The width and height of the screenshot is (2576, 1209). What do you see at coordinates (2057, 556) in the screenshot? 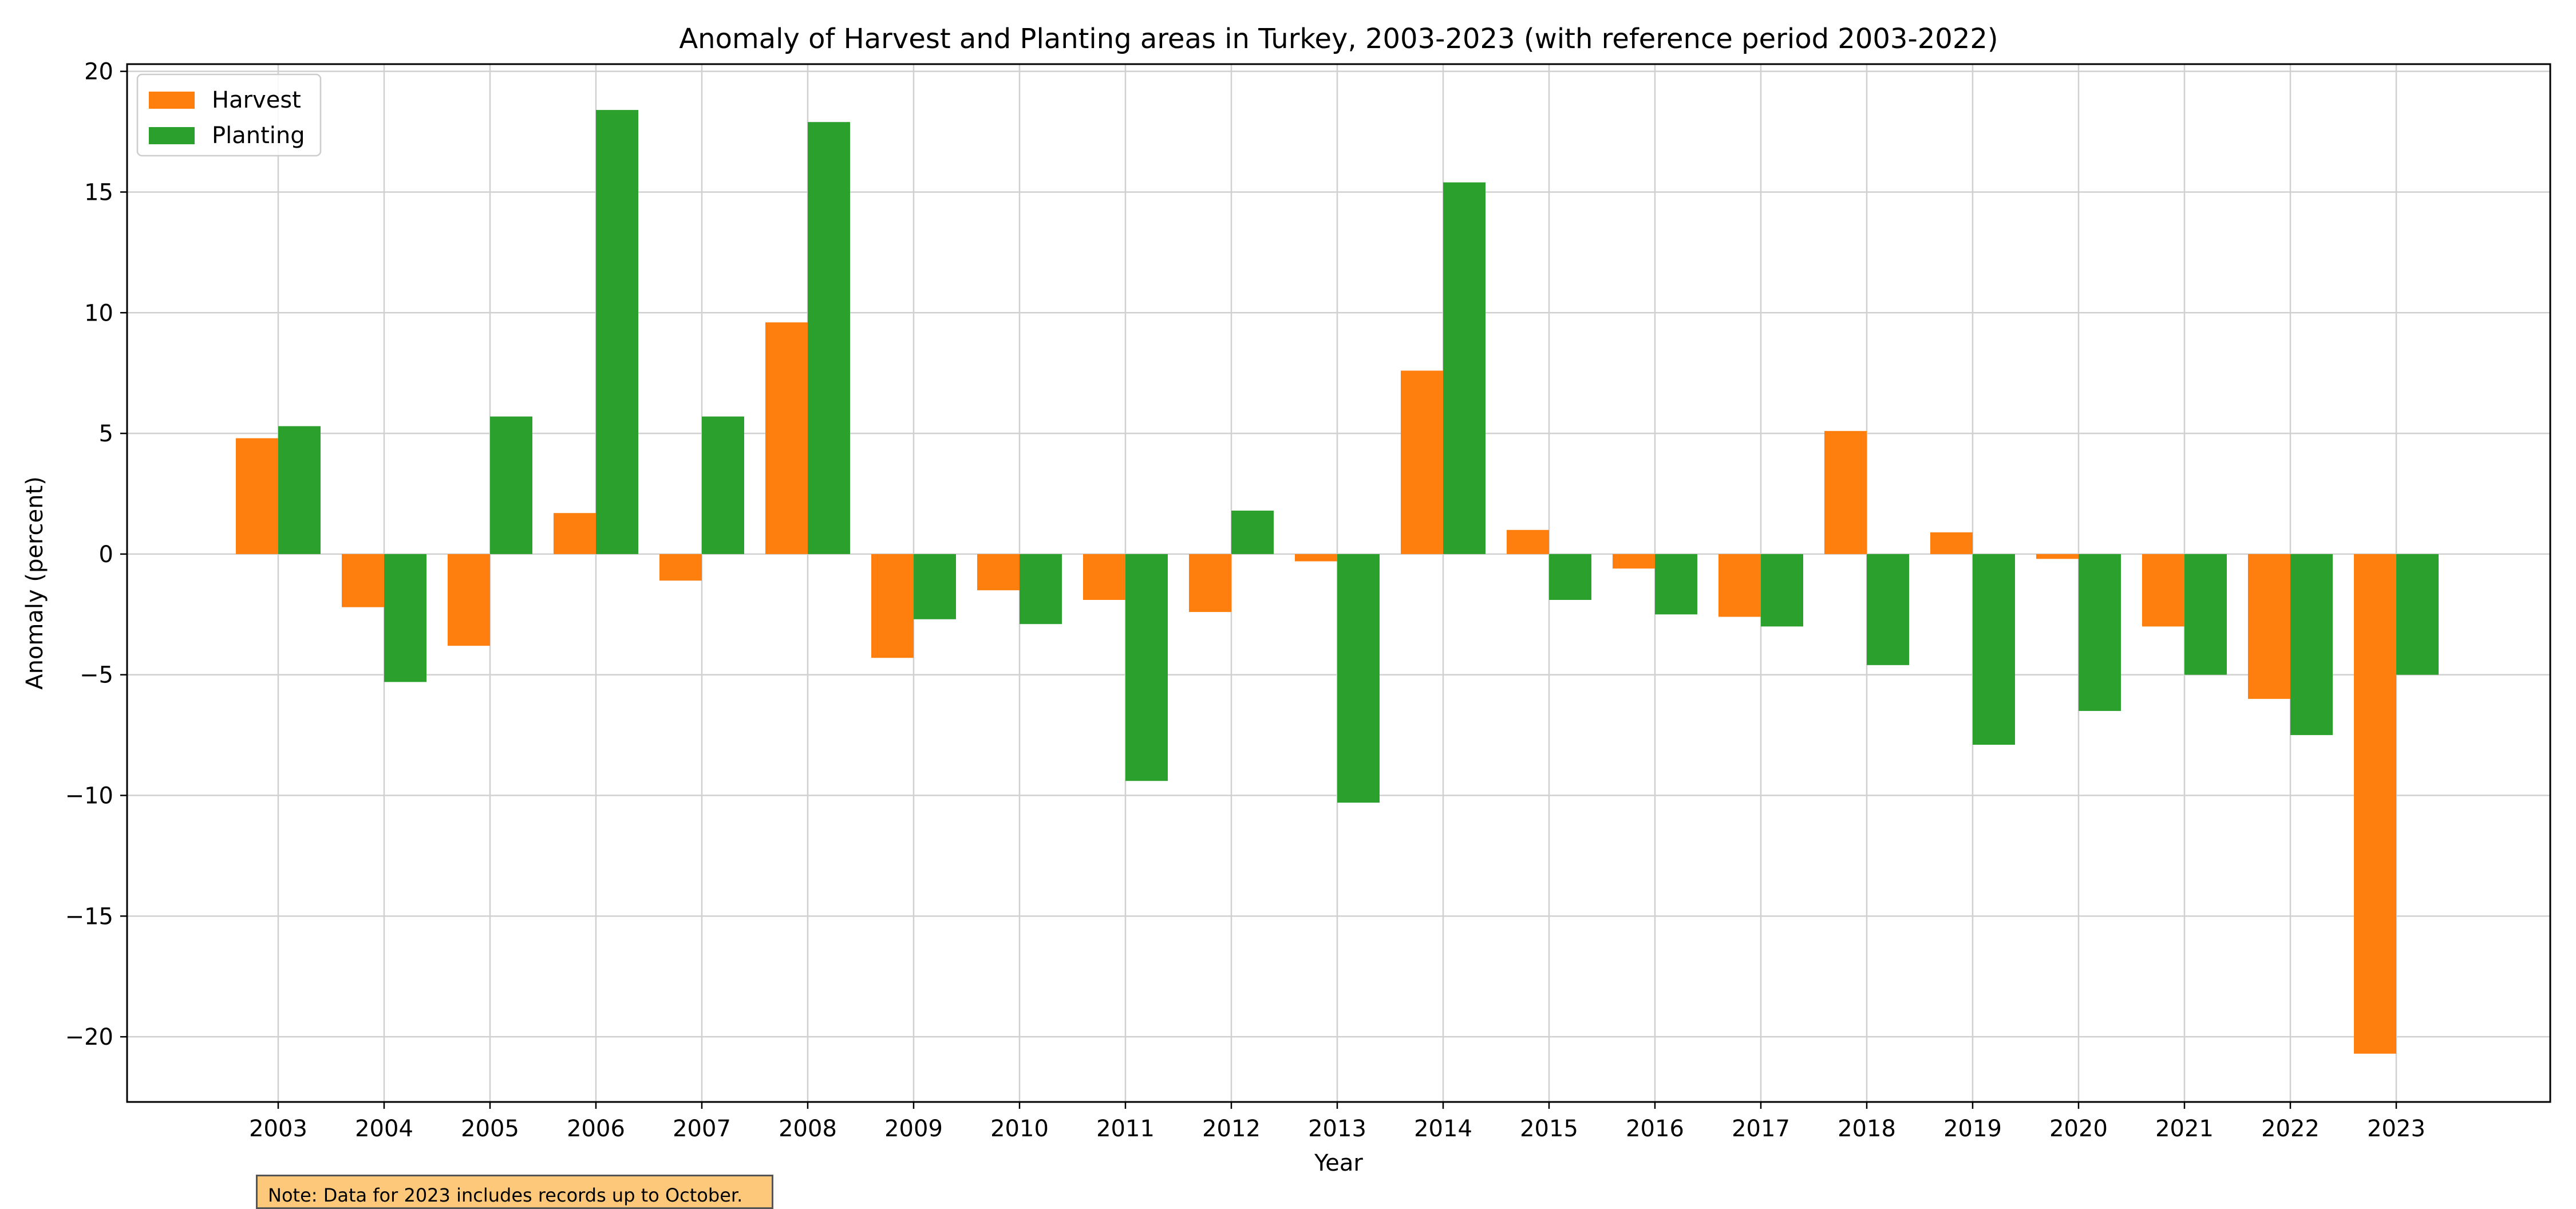
I see `bar-harvest-2020` at bounding box center [2057, 556].